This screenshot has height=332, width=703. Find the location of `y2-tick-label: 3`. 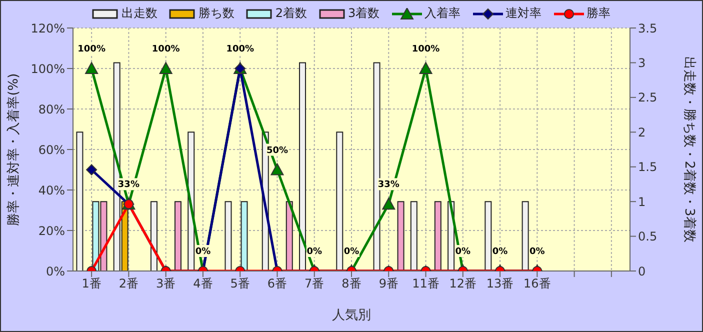

y2-tick-label: 3 is located at coordinates (642, 63).